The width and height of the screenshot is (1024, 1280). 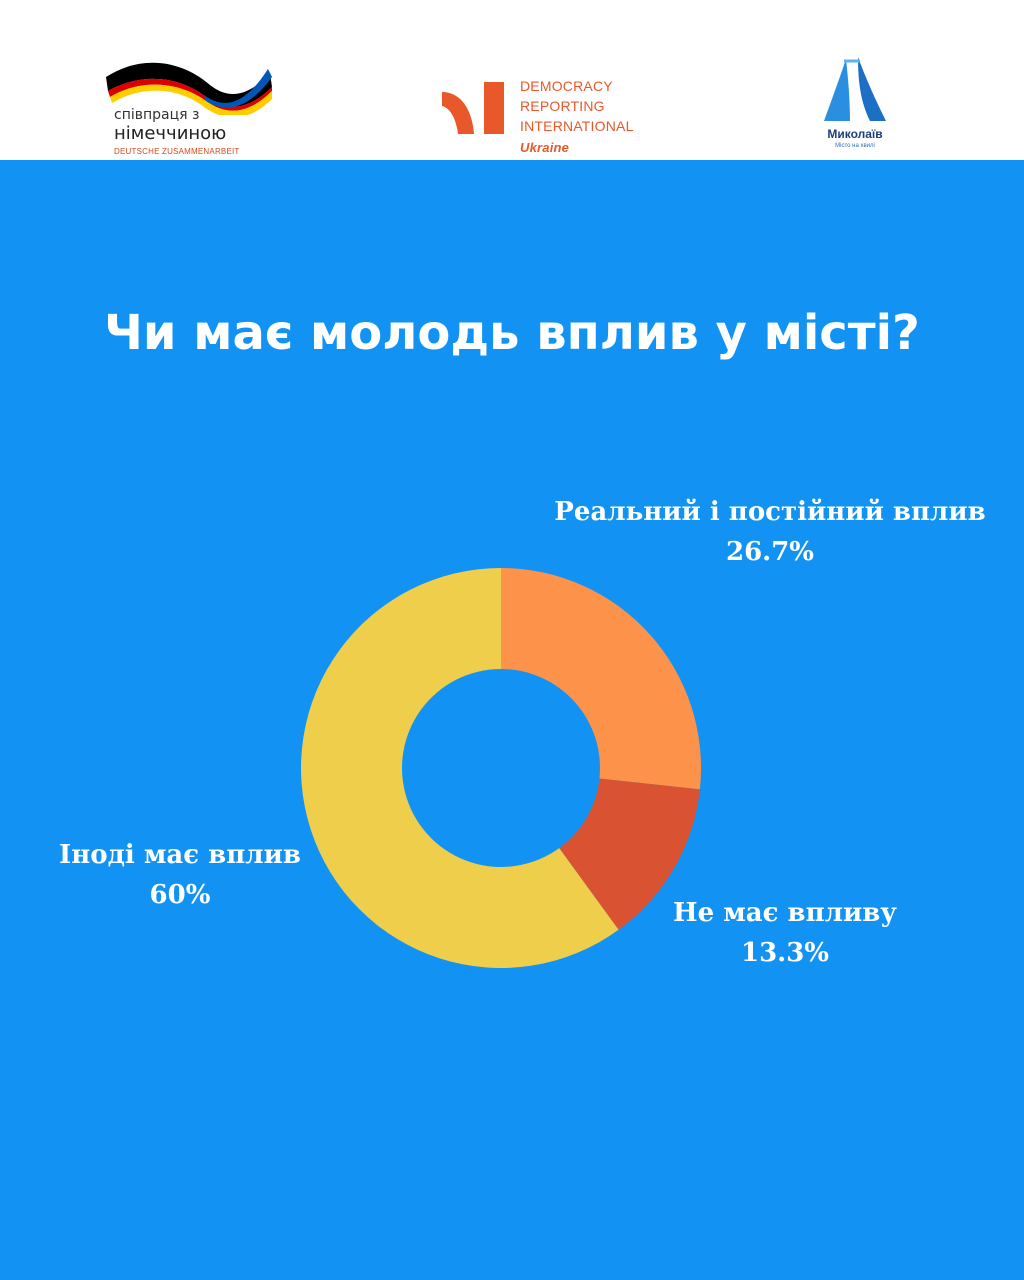 I want to click on logo-dri-line3: INTERNATIONAL, so click(x=577, y=126).